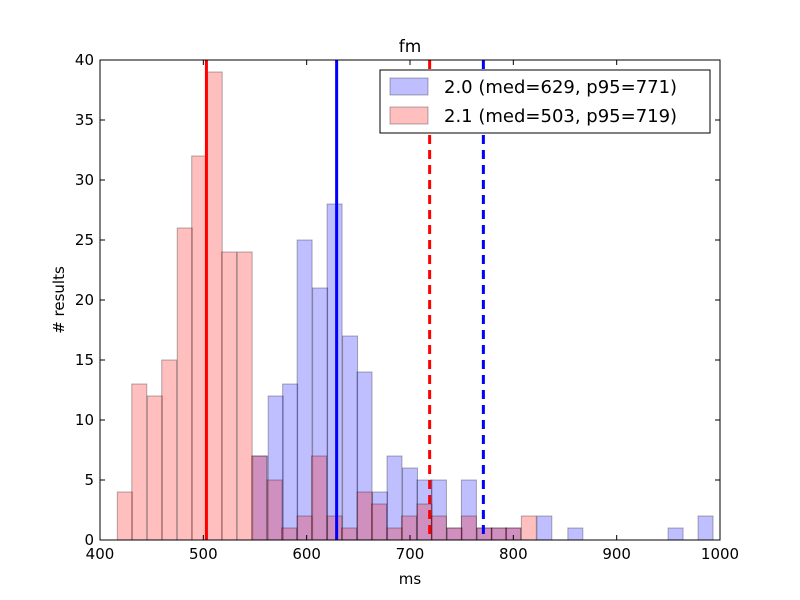  What do you see at coordinates (513, 554) in the screenshot?
I see `x-tick-label-4: 800` at bounding box center [513, 554].